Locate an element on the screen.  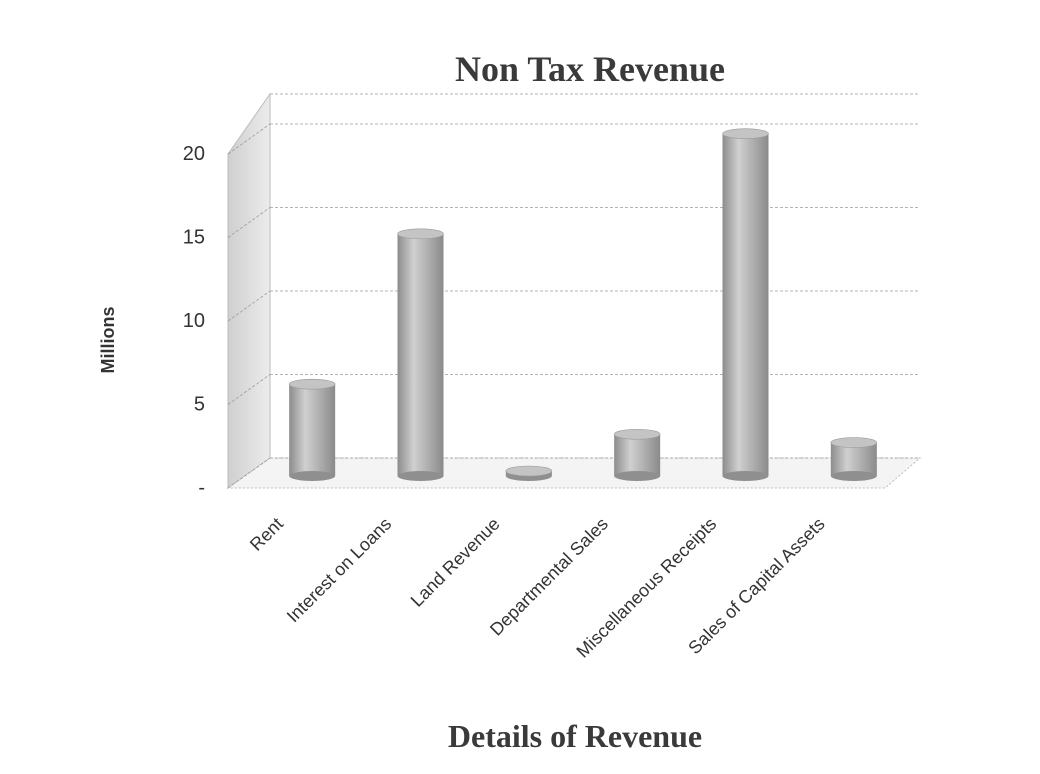
x-tick-label: Departmental Sales is located at coordinates (549, 577).